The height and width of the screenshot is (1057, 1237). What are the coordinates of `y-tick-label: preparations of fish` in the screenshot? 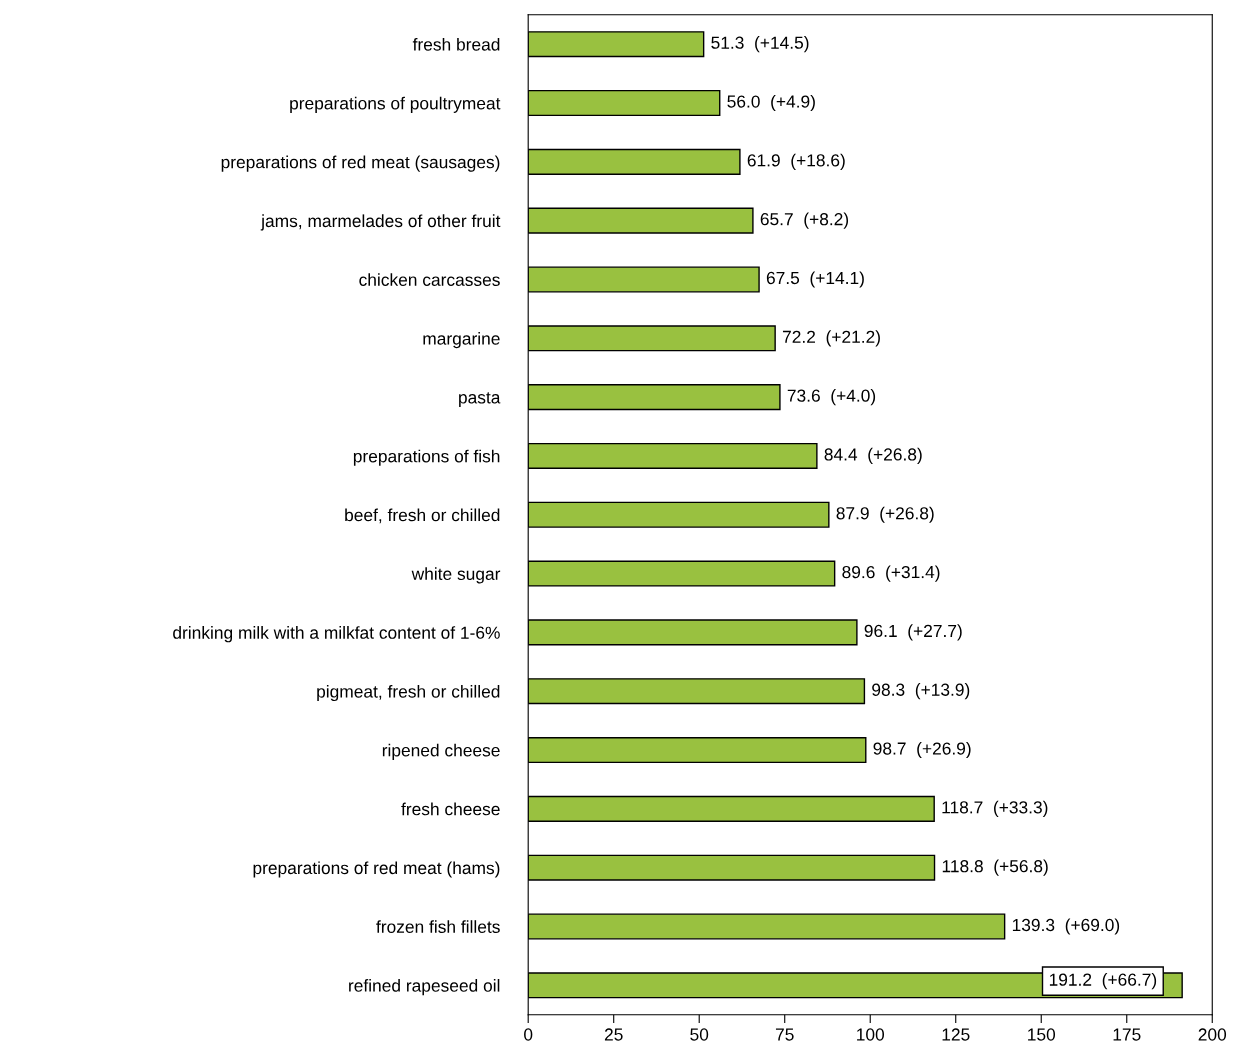 It's located at (426, 457).